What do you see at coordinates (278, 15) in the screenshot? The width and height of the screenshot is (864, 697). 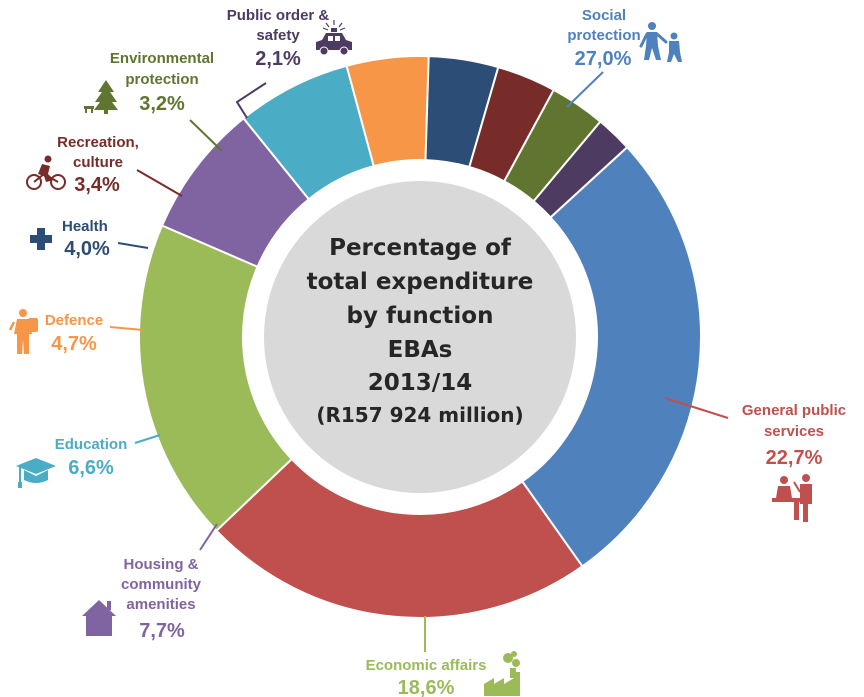 I see `slice-label-public-order-safety: Public order &` at bounding box center [278, 15].